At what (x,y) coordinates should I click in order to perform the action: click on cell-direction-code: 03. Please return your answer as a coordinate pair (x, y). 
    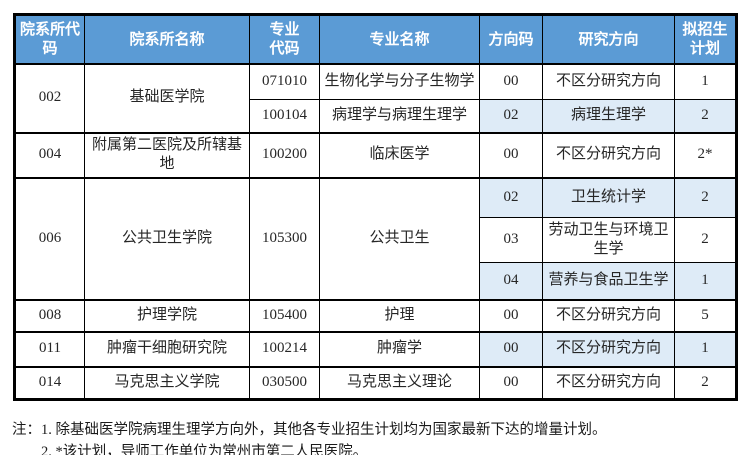
    Looking at the image, I should click on (511, 240).